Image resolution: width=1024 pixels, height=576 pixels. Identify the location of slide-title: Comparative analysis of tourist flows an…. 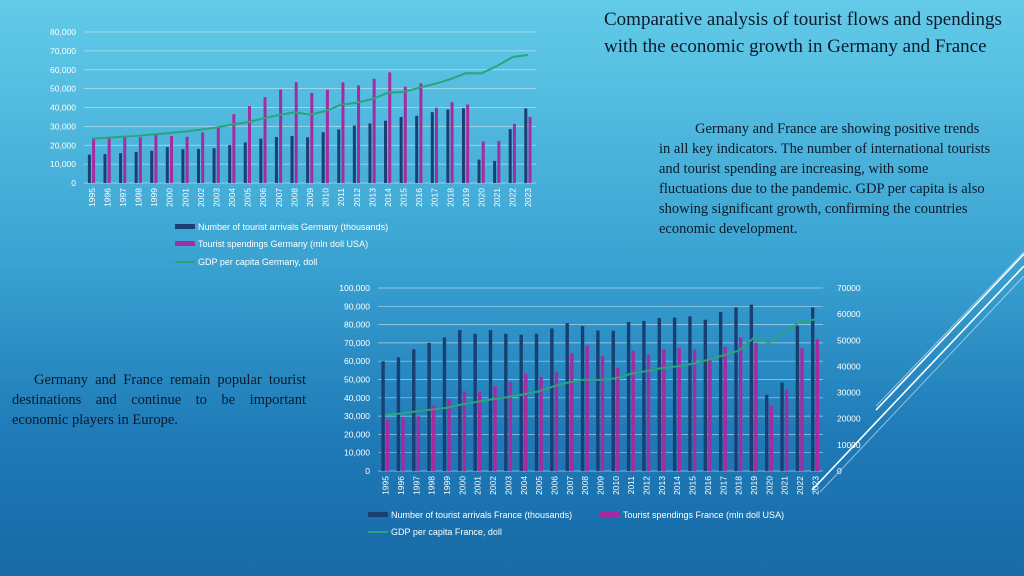
(803, 33).